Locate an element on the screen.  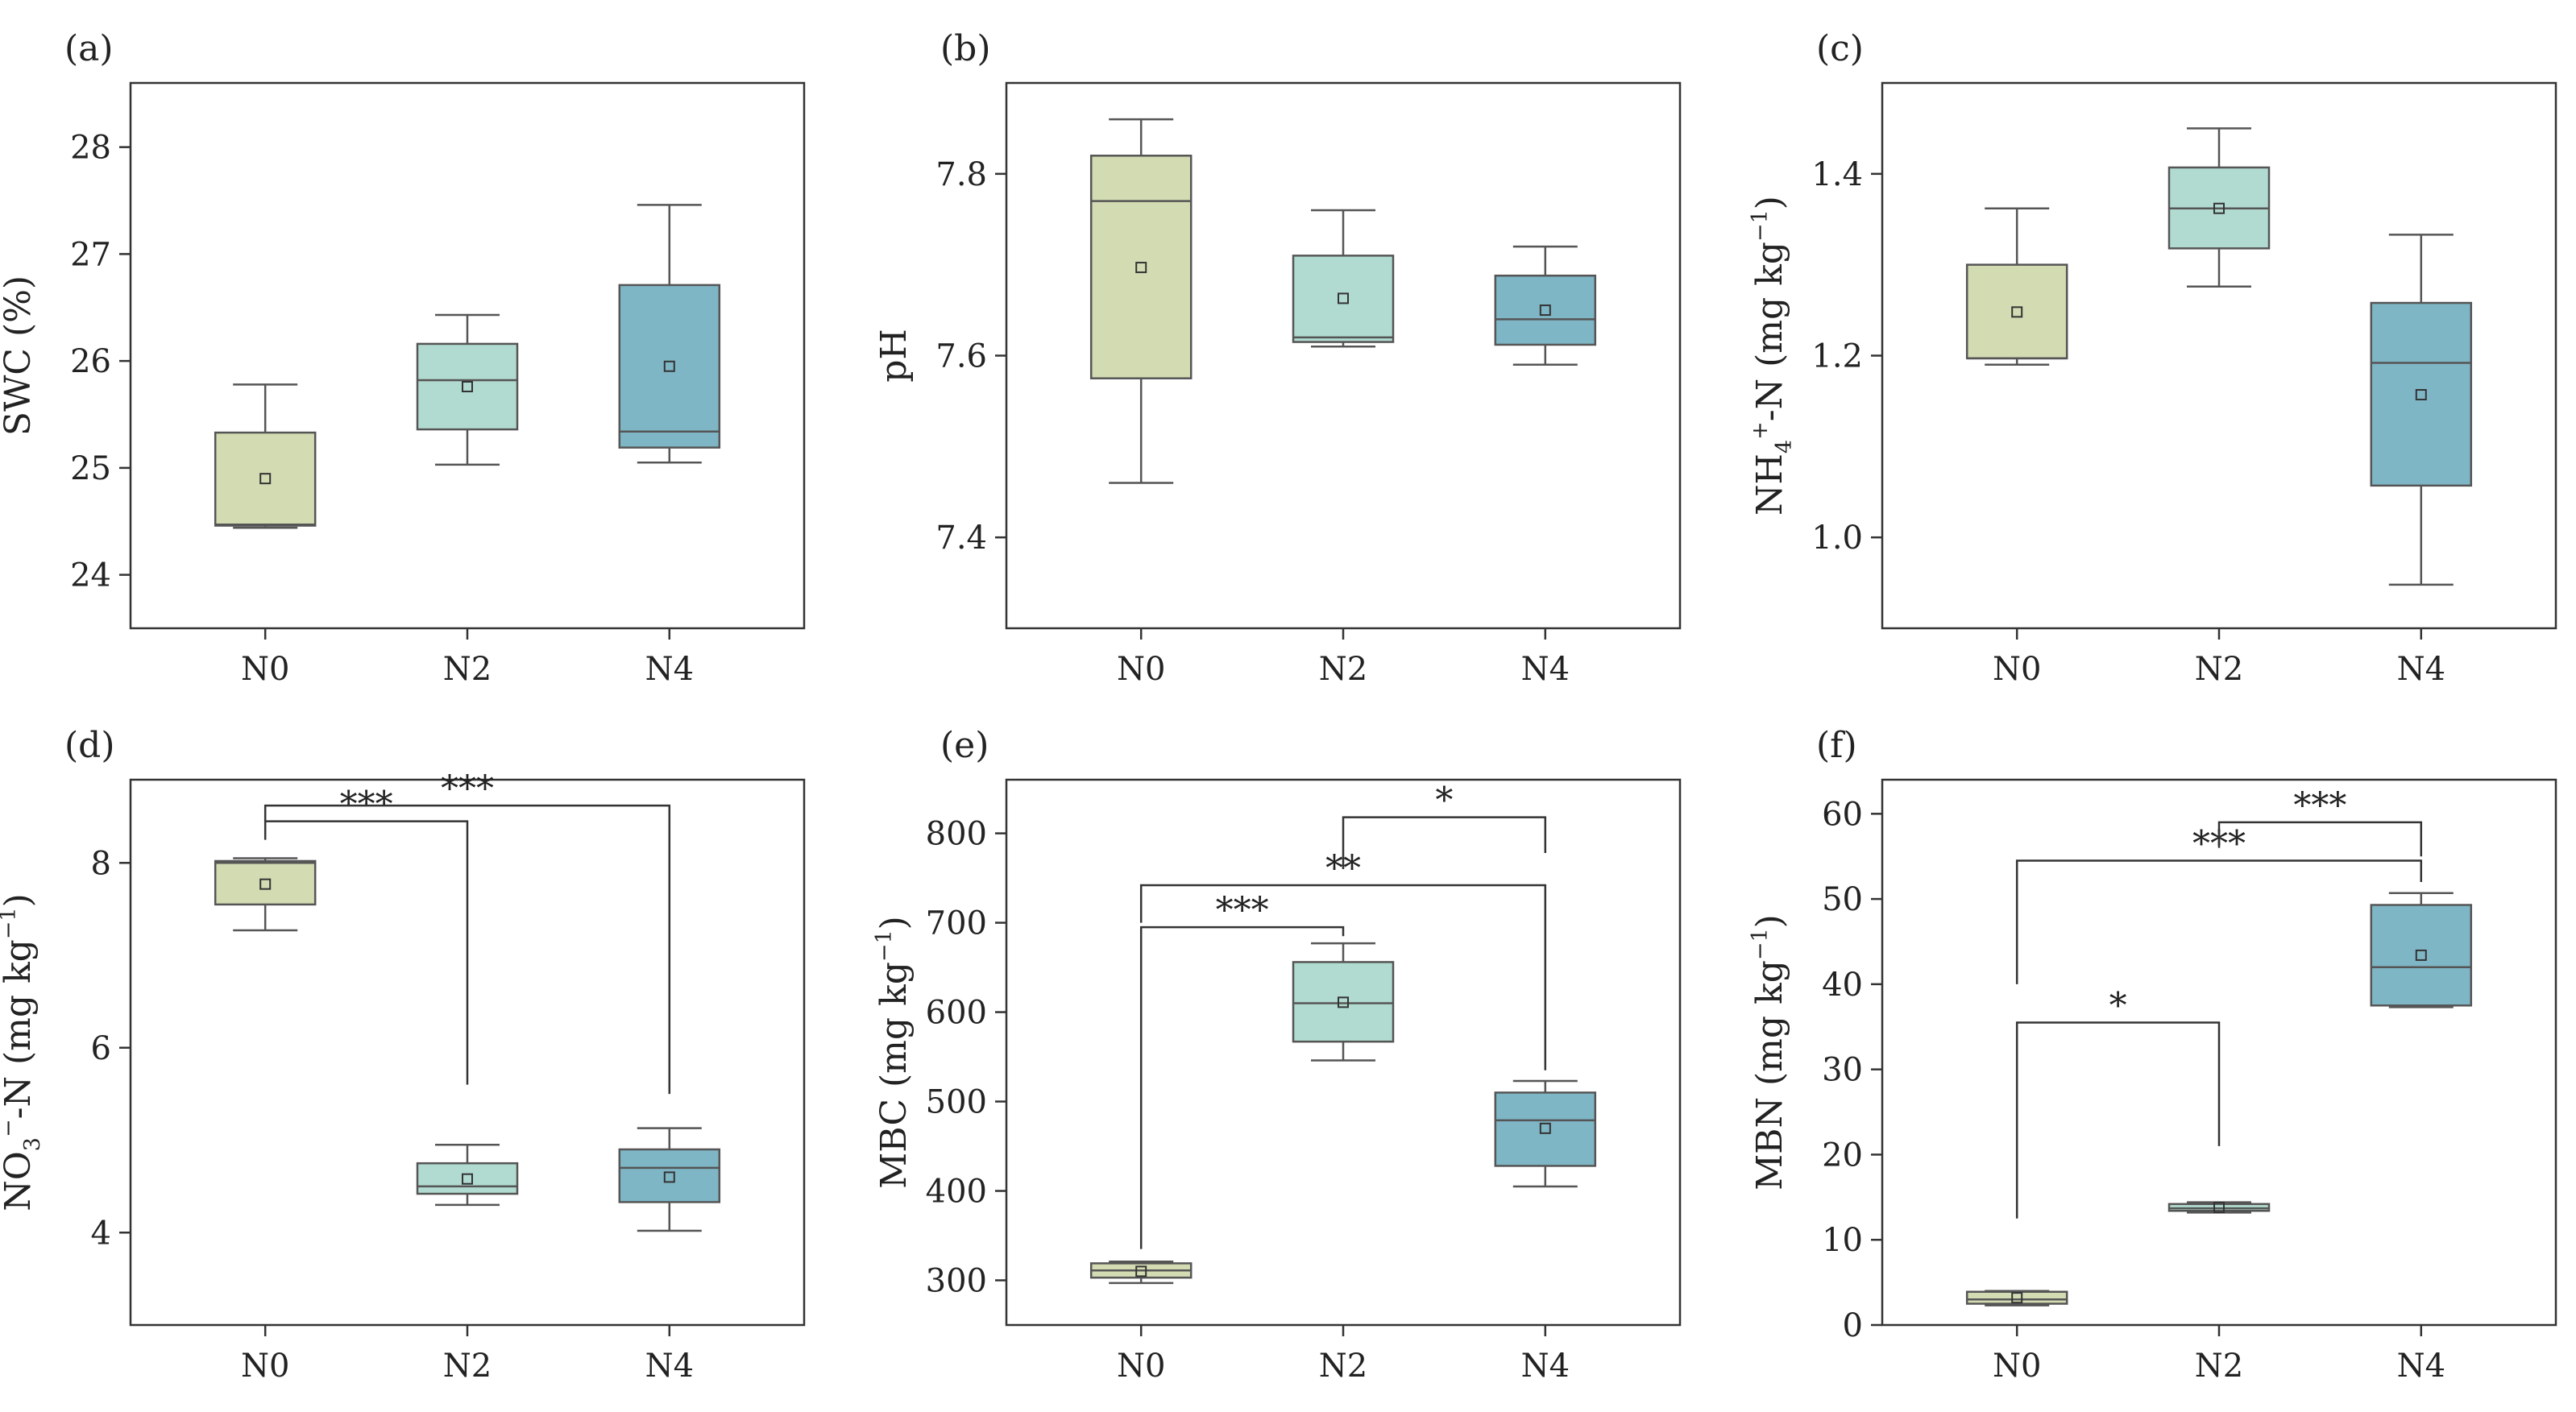
significance-bracket: * is located at coordinates (2118, 1102).